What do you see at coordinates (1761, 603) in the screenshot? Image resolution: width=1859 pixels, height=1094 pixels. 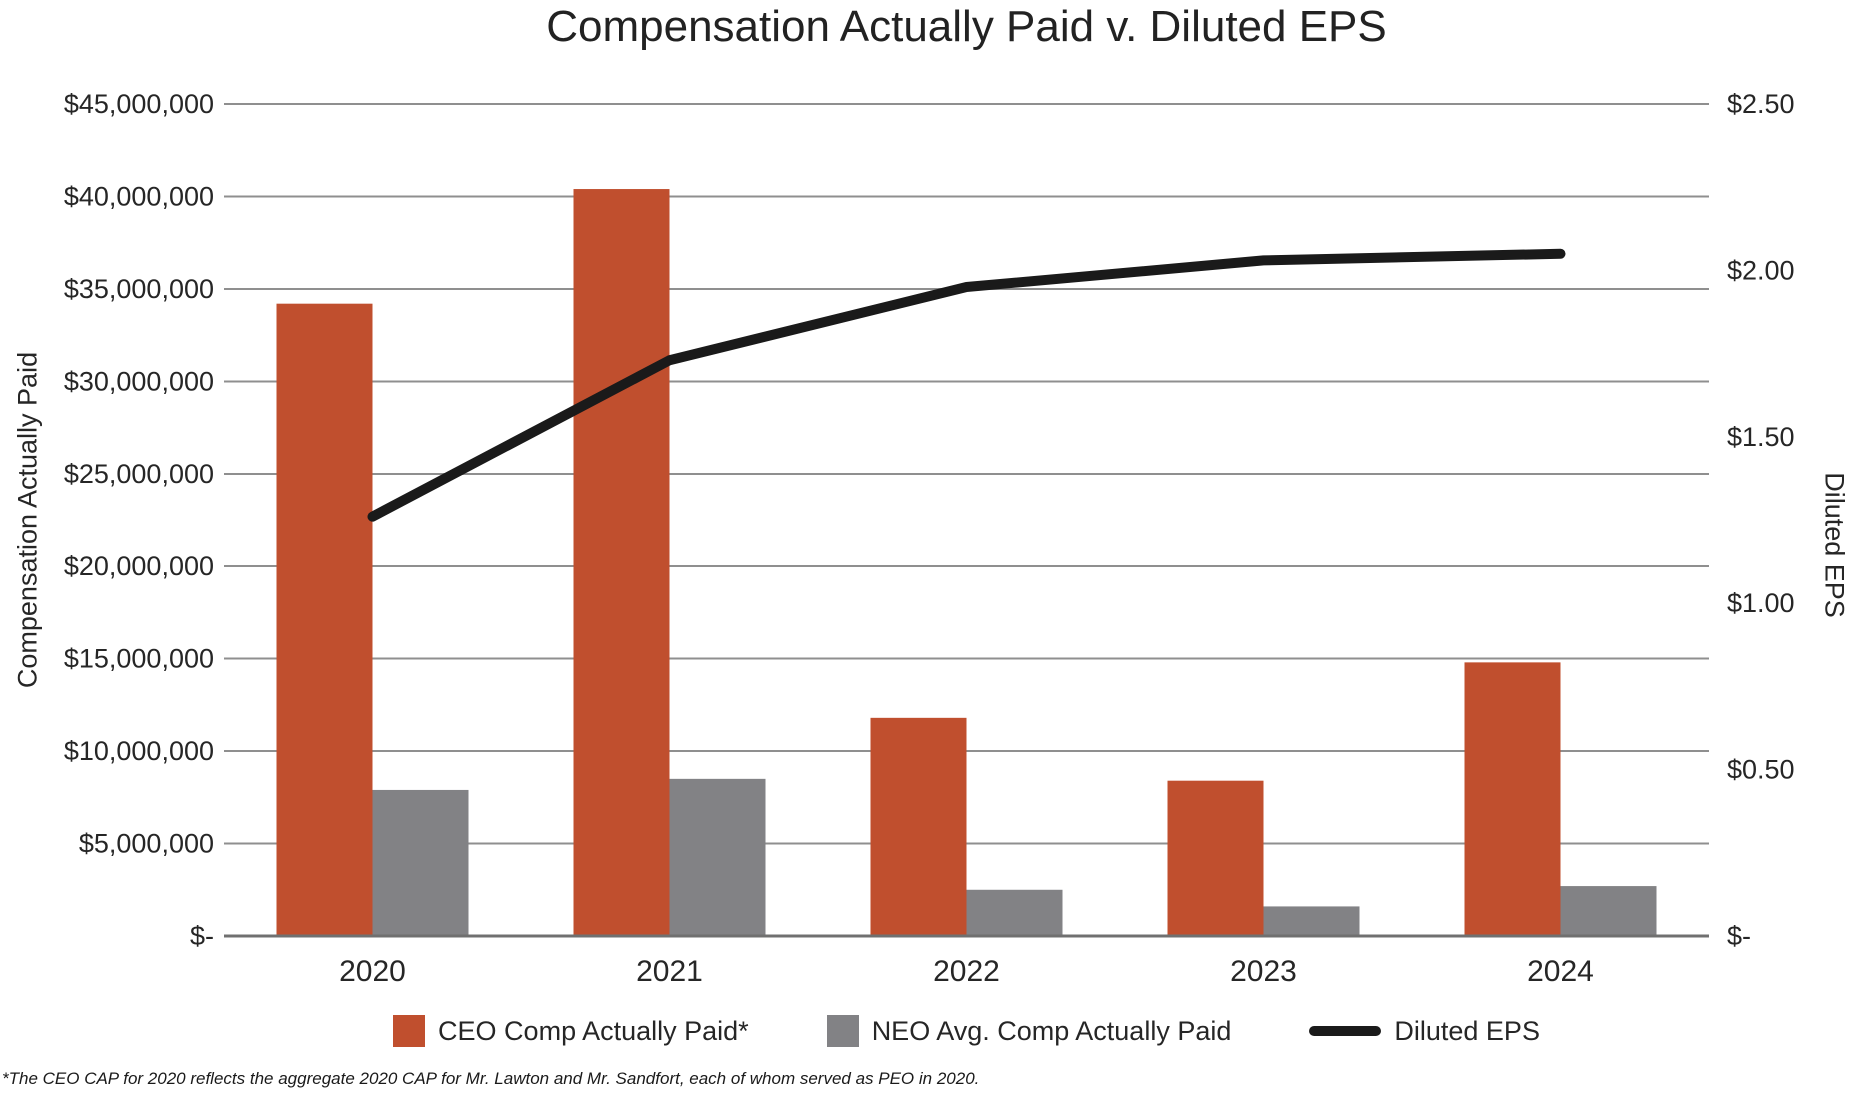 I see `right-axis-tick-label: $1.00` at bounding box center [1761, 603].